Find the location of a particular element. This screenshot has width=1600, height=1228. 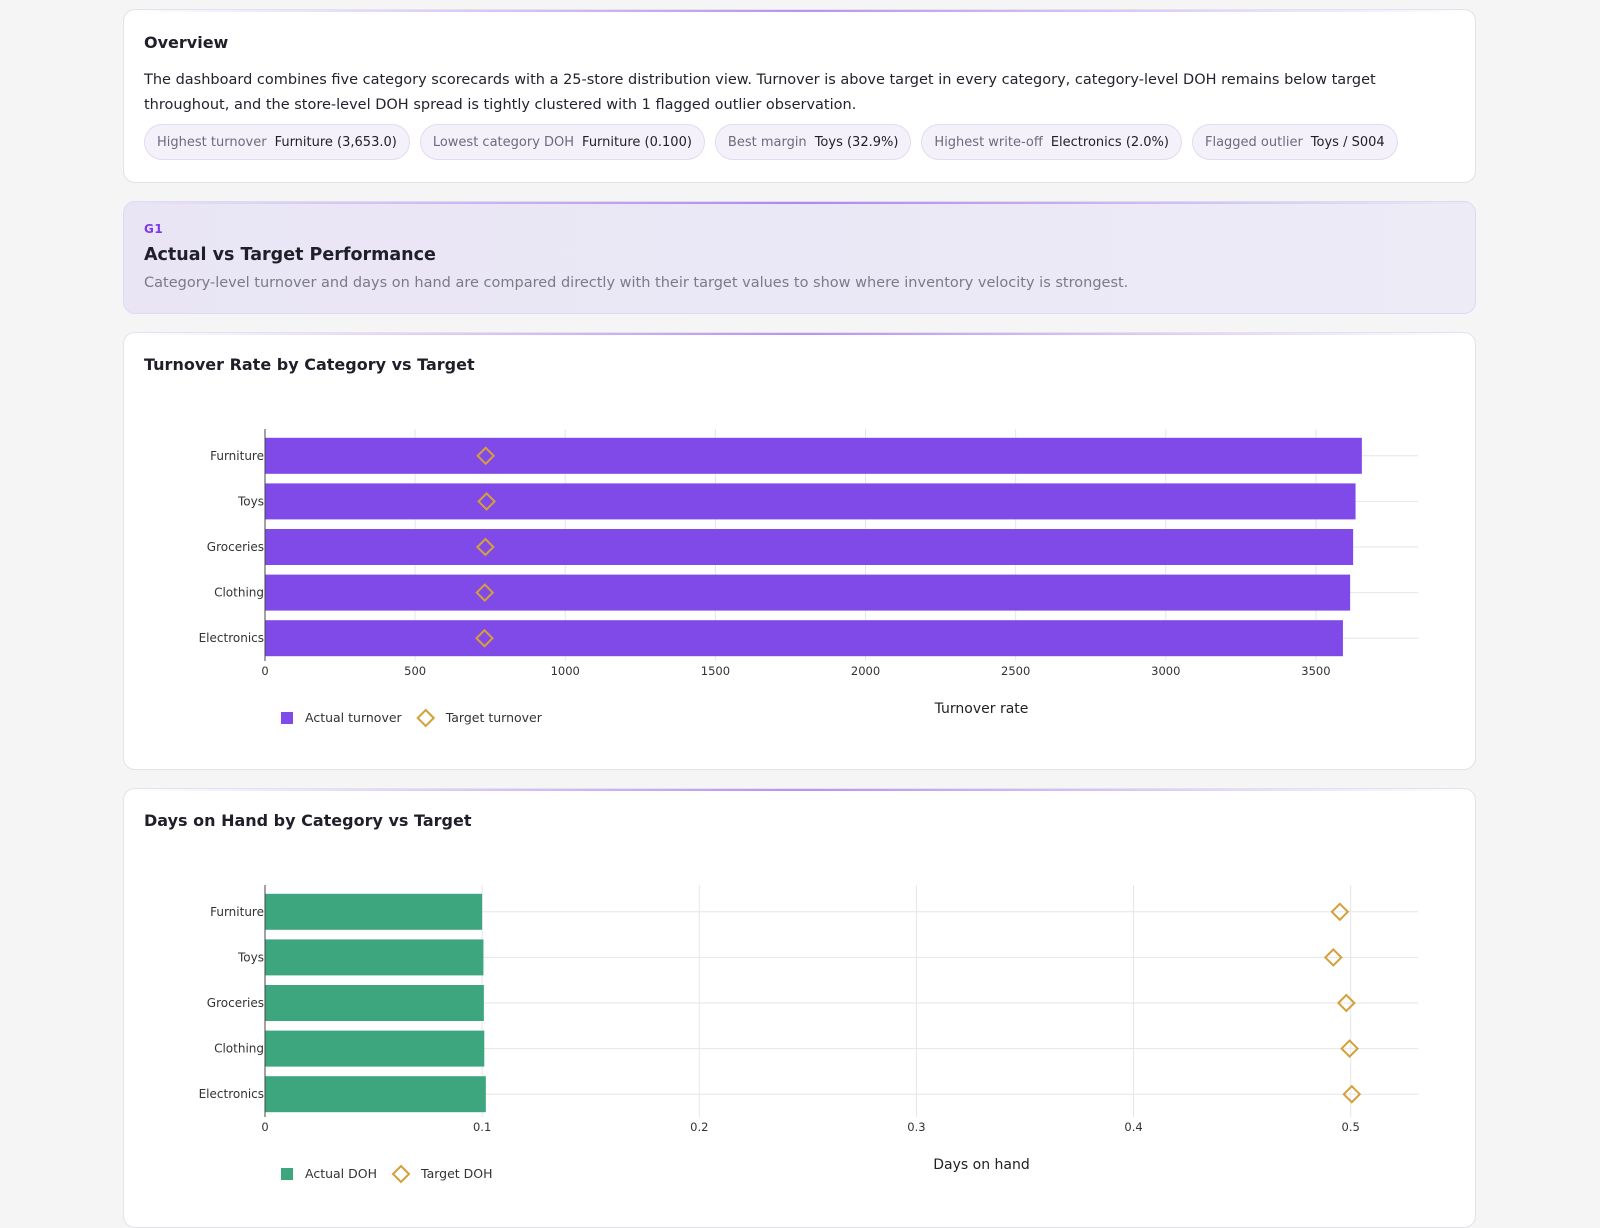

chip-value: Toys / S004 is located at coordinates (1347, 142).